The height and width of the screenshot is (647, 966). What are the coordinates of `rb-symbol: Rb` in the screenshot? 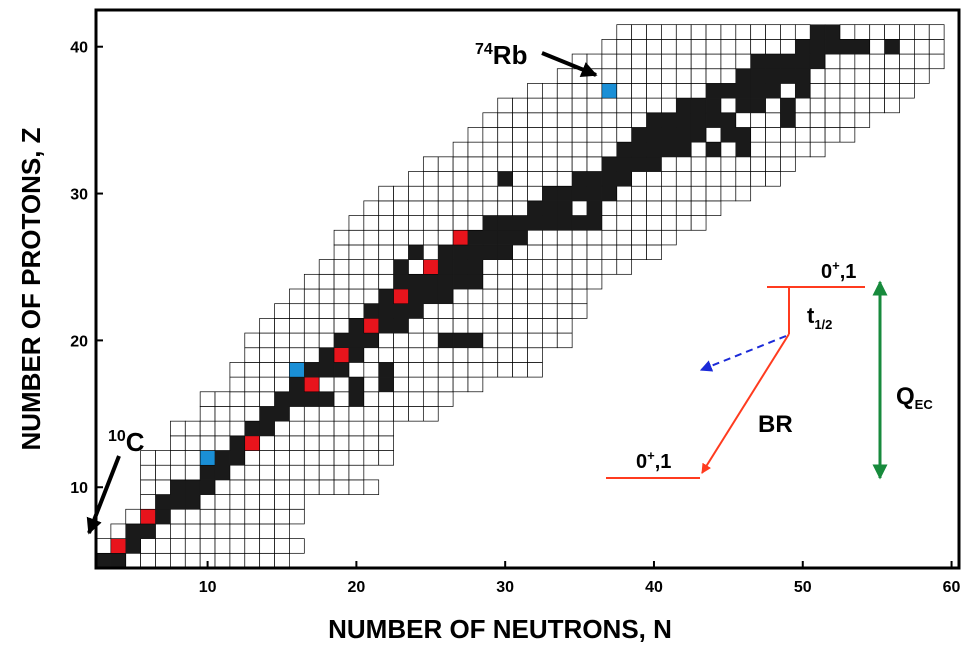 It's located at (510, 55).